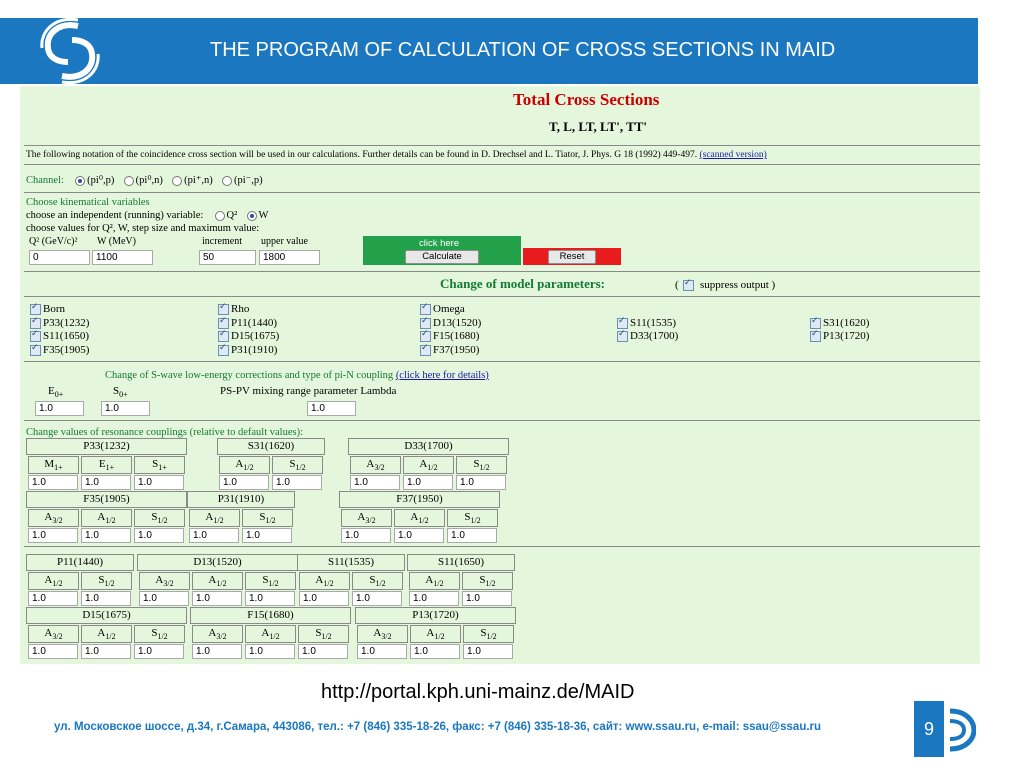 The width and height of the screenshot is (1024, 768). What do you see at coordinates (487, 598) in the screenshot?
I see `coupling-input-s11-1650-s12: 1.0` at bounding box center [487, 598].